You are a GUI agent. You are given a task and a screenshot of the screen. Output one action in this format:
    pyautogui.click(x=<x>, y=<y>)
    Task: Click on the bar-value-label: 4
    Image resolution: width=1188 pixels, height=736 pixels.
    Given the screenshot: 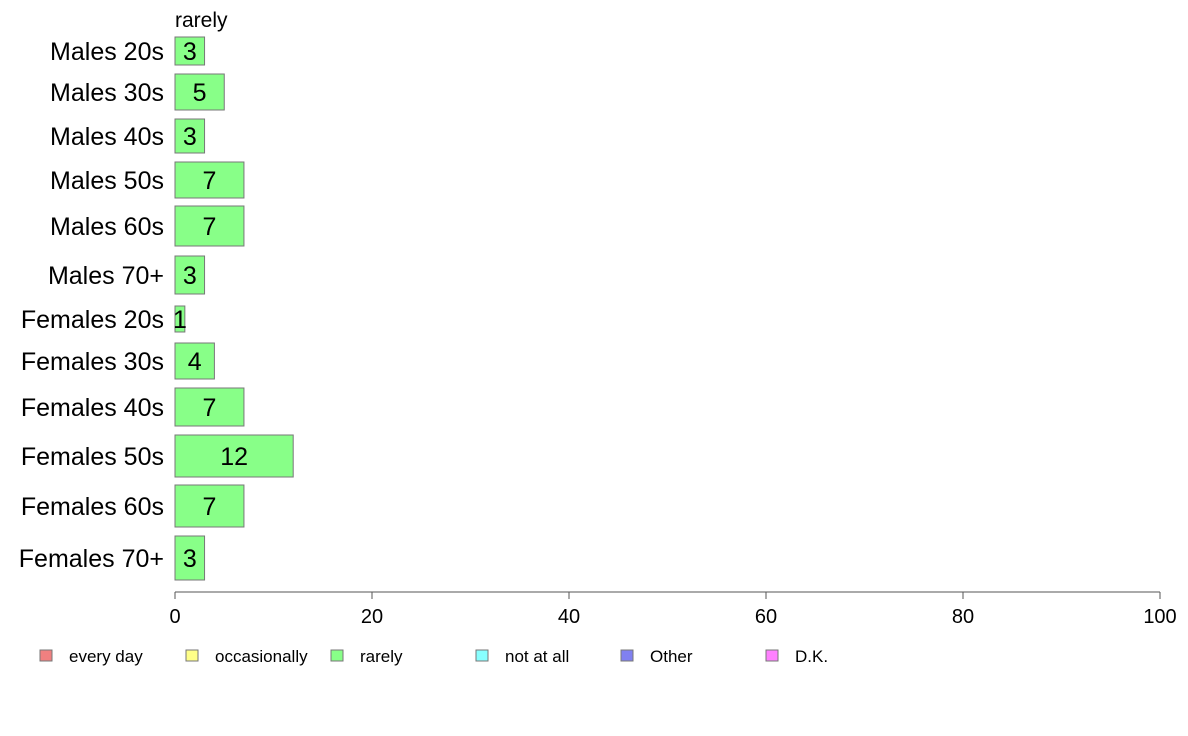 What is the action you would take?
    pyautogui.click(x=195, y=362)
    